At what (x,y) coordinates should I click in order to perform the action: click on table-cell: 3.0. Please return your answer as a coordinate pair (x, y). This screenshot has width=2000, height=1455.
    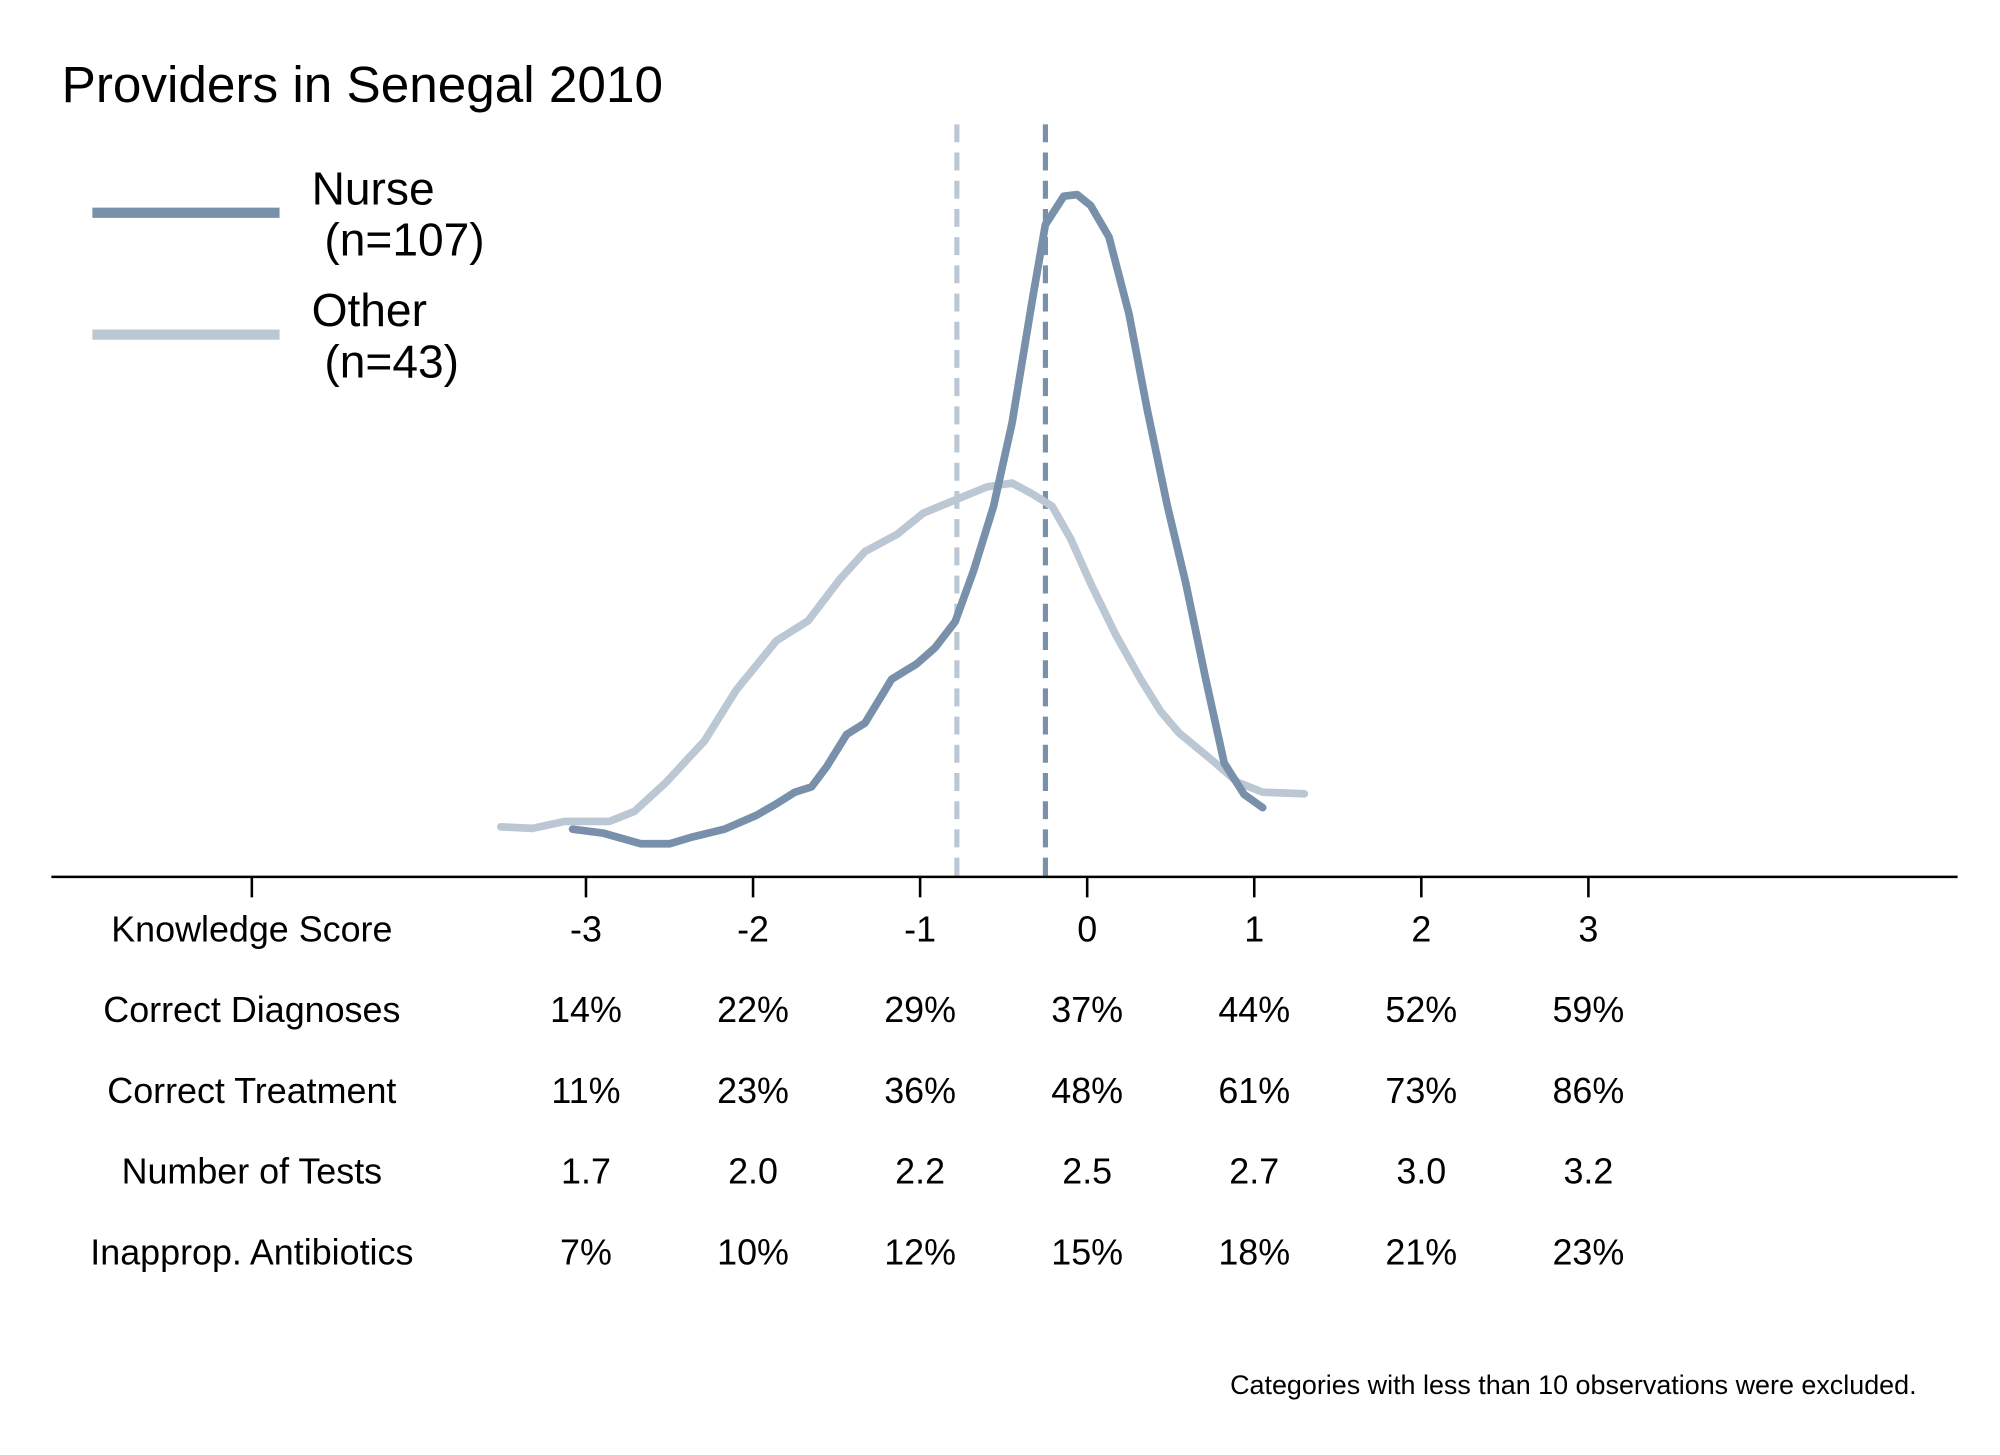
    Looking at the image, I should click on (1421, 1172).